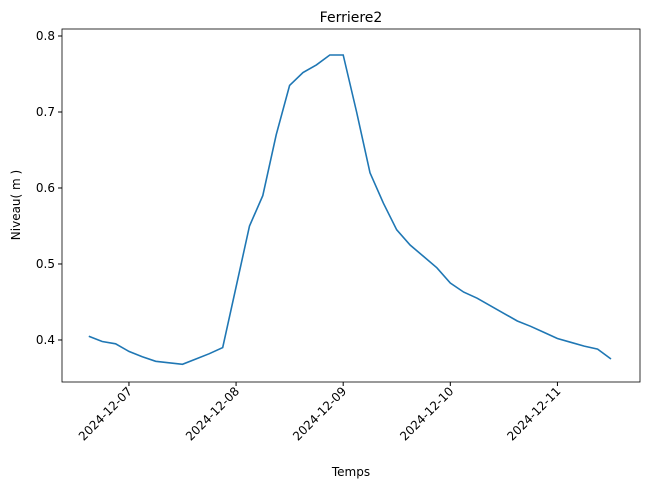 This screenshot has width=649, height=493. I want to click on x-tick-label: 2024-12-09, so click(319, 413).